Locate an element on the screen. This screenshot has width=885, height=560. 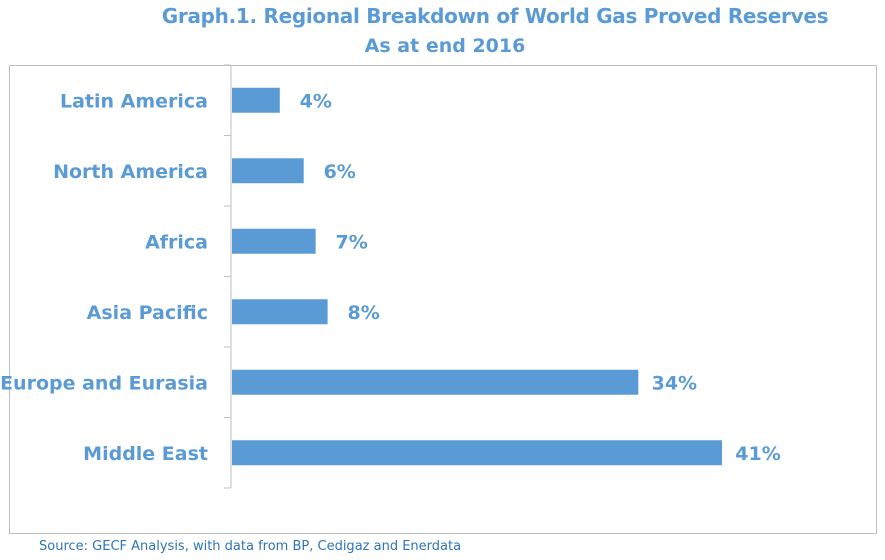
category-label: Asia Pacific is located at coordinates (147, 313).